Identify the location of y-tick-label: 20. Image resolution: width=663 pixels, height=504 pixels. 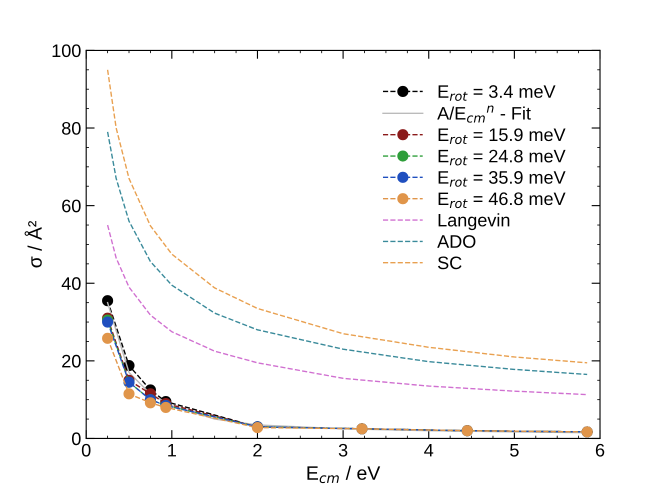
(71, 361).